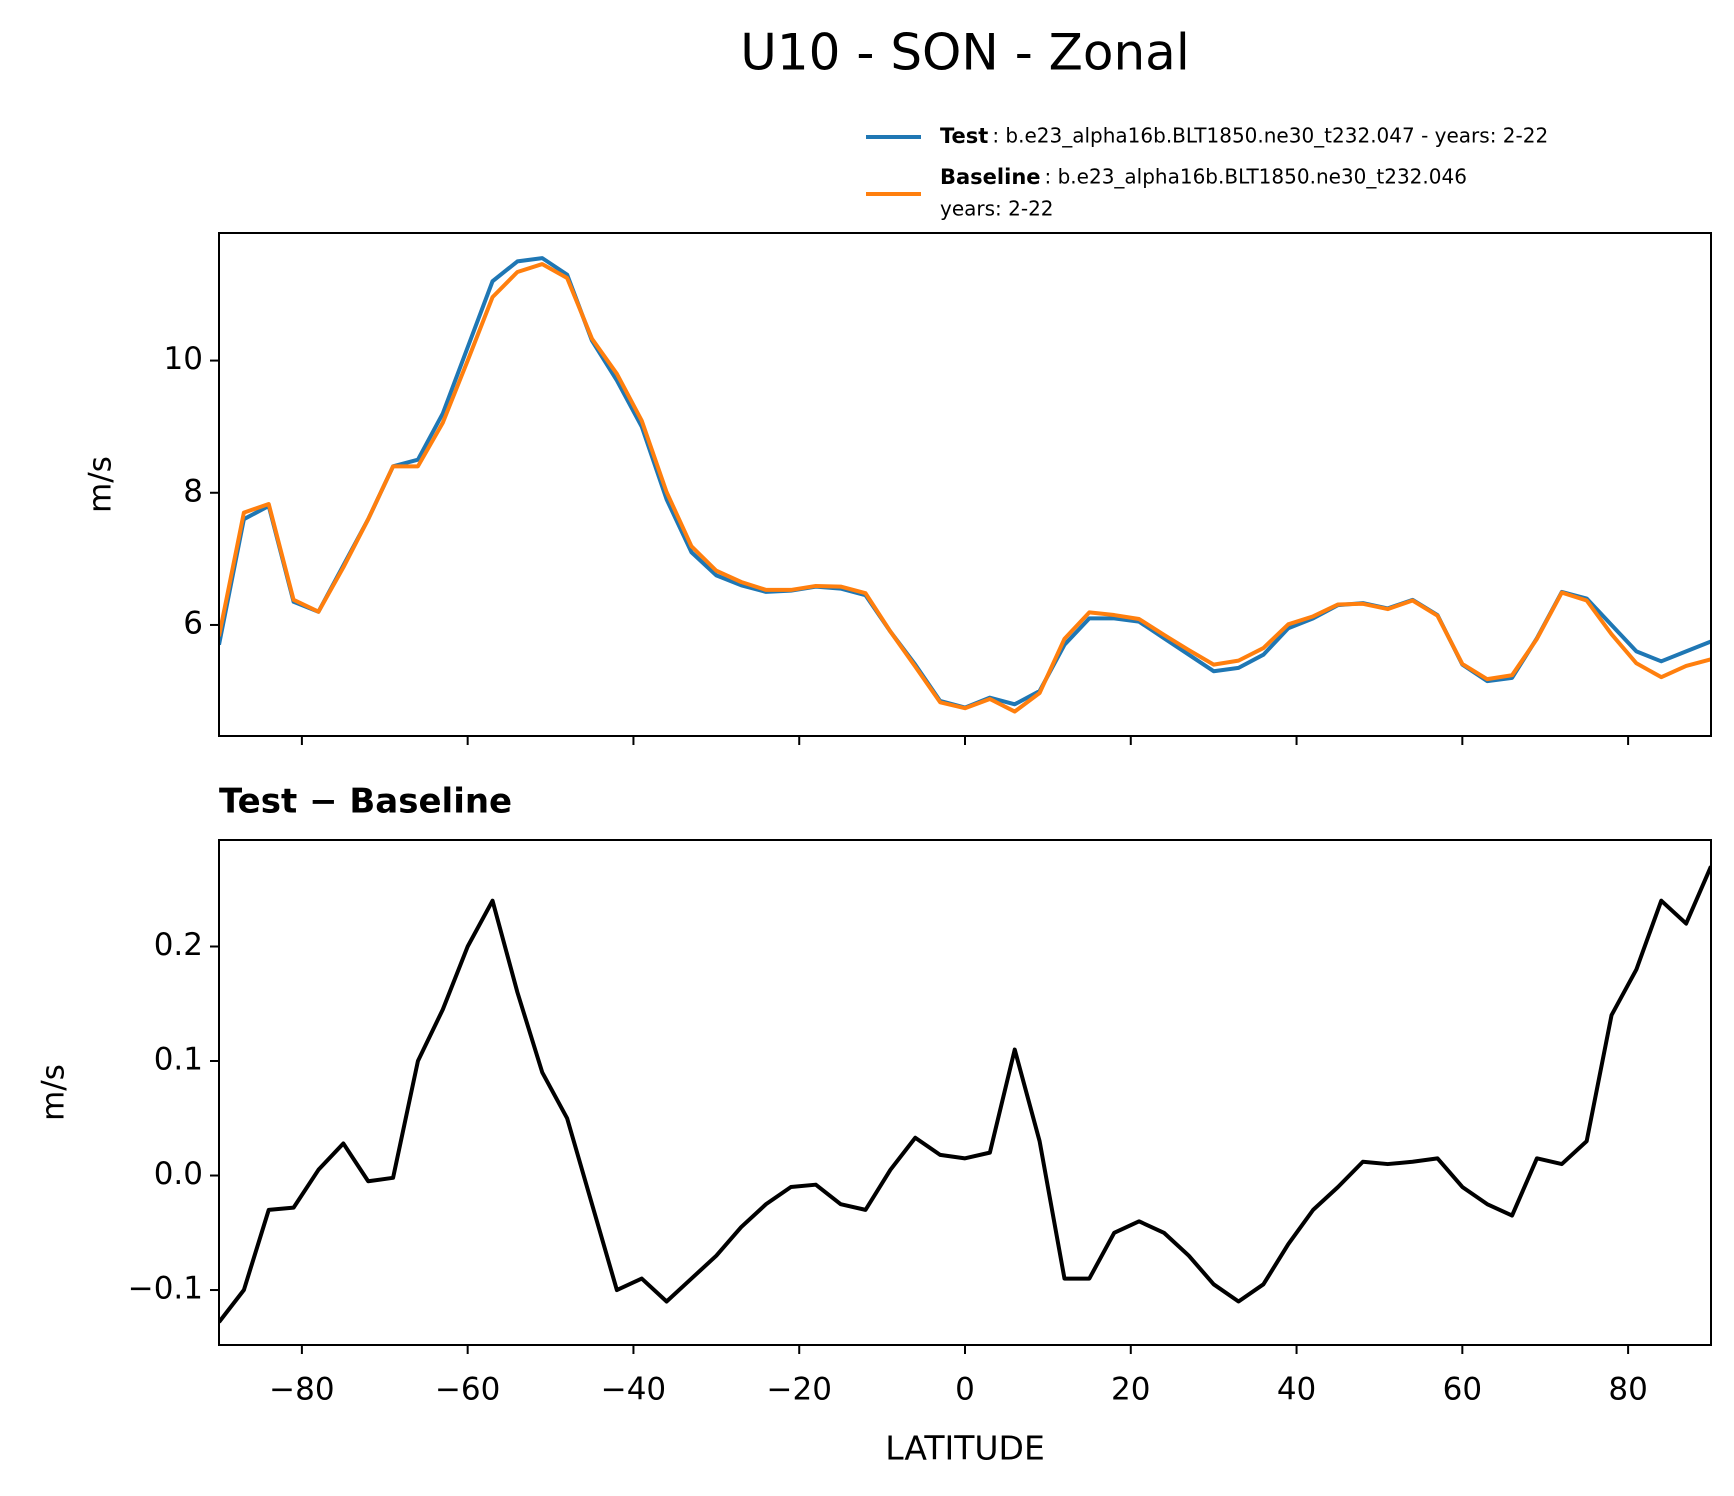 The image size is (1734, 1496). I want to click on x-tick-label: 60, so click(1462, 1390).